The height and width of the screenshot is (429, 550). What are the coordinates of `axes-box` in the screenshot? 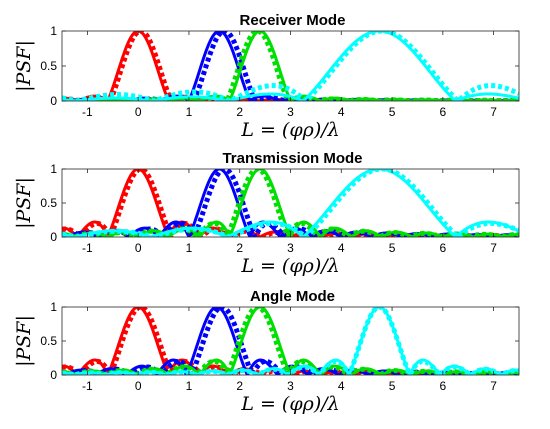 It's located at (290, 66).